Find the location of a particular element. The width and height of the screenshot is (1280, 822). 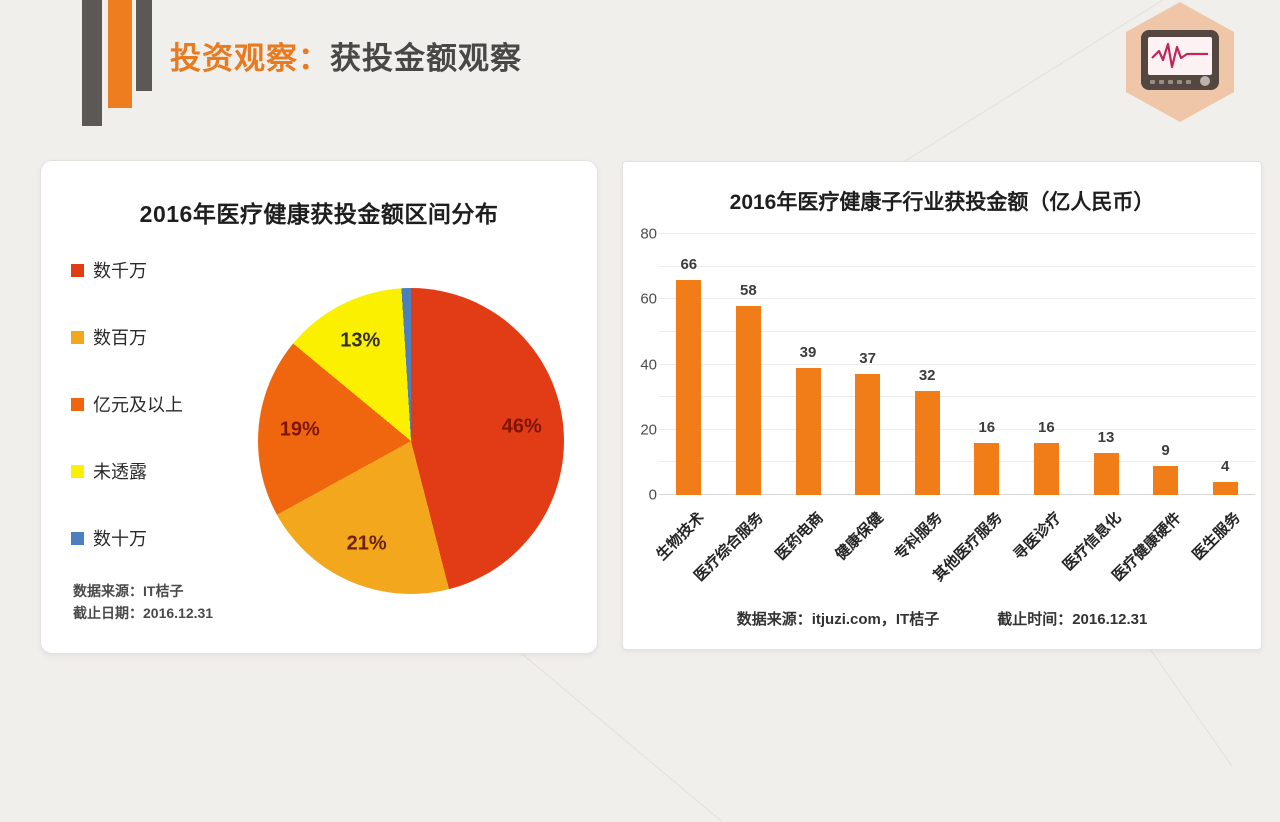

bar-生物技术 is located at coordinates (689, 387).